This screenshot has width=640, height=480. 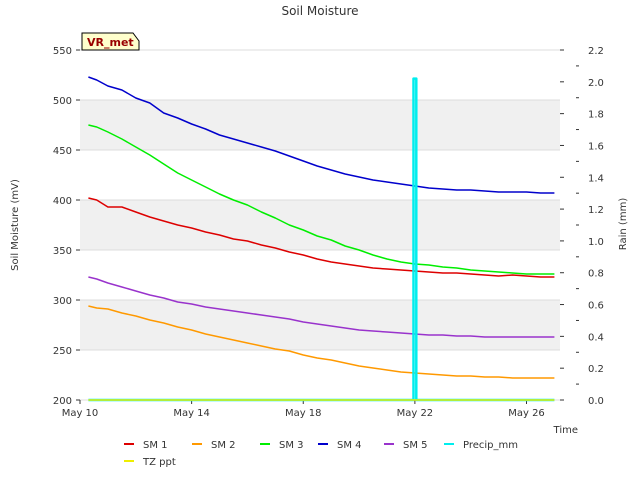 What do you see at coordinates (596, 146) in the screenshot?
I see `y2-tick-label: 1.6` at bounding box center [596, 146].